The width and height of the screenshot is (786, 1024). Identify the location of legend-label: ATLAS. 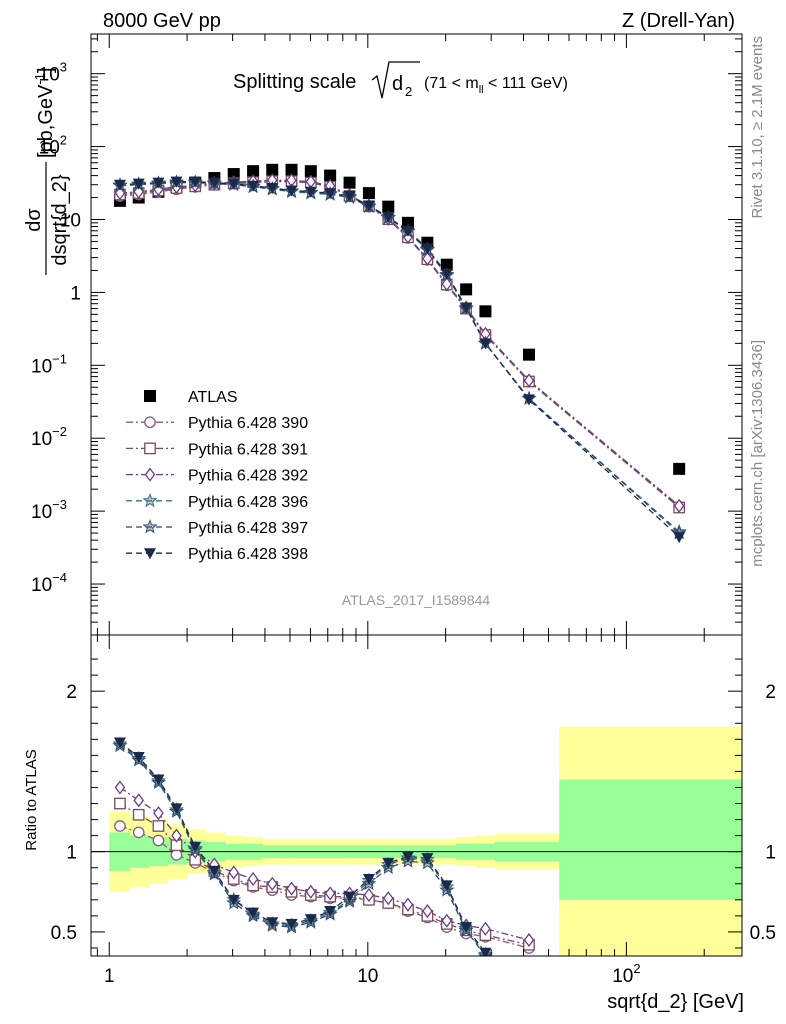
(213, 397).